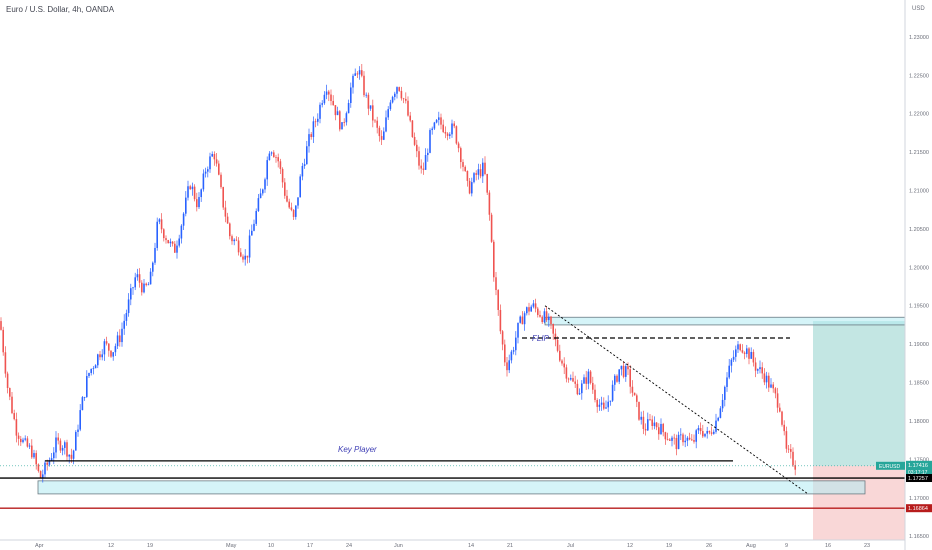 The height and width of the screenshot is (550, 932). What do you see at coordinates (919, 422) in the screenshot?
I see `y-tick-label: 1.18000` at bounding box center [919, 422].